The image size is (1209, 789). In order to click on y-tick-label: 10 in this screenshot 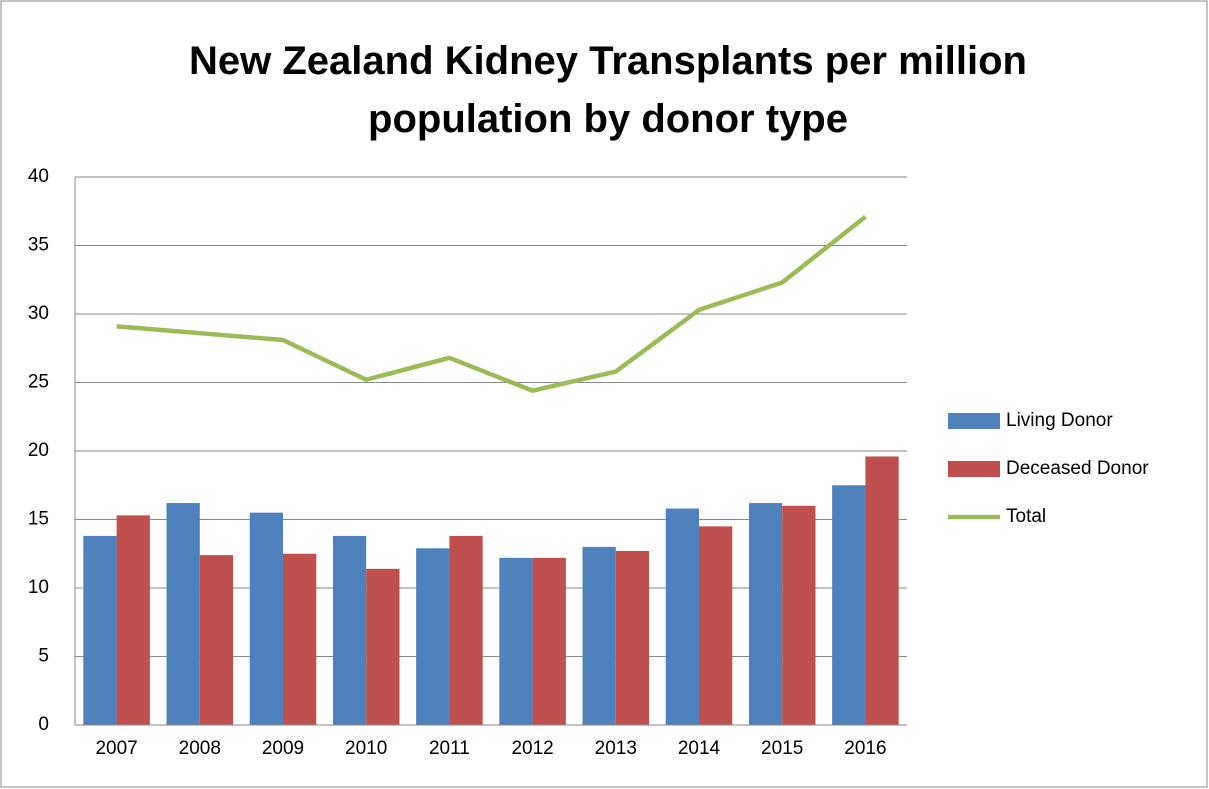, I will do `click(38, 587)`.